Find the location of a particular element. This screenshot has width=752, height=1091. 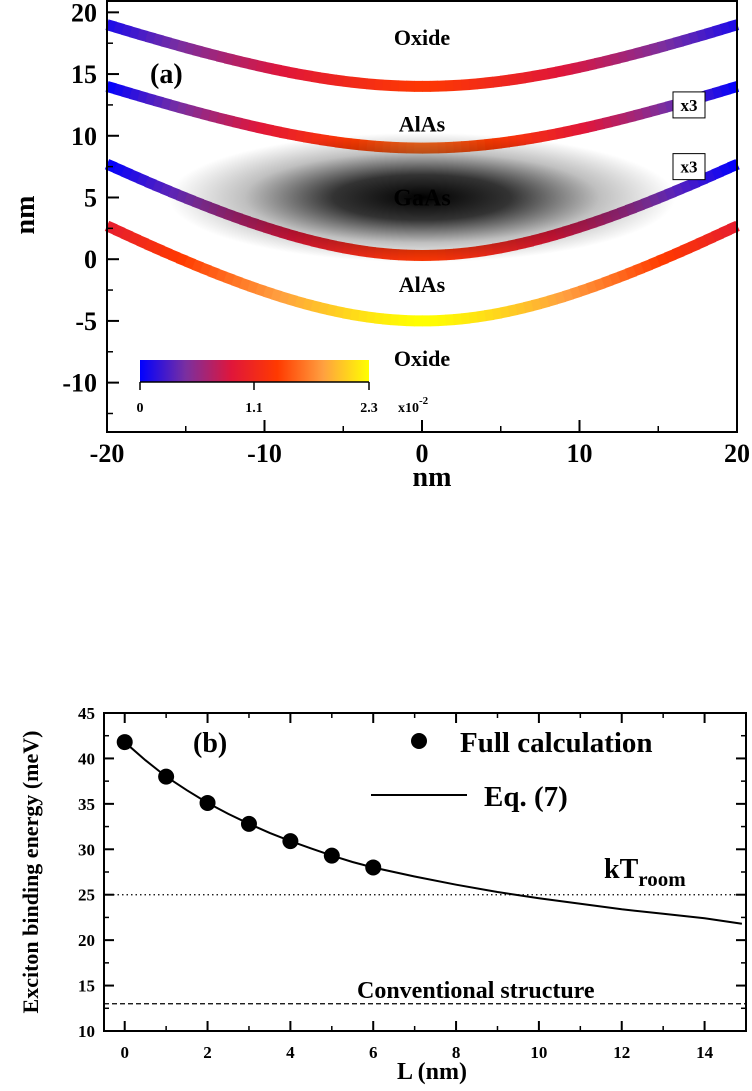

y-tick-label: 25 is located at coordinates (86, 895).